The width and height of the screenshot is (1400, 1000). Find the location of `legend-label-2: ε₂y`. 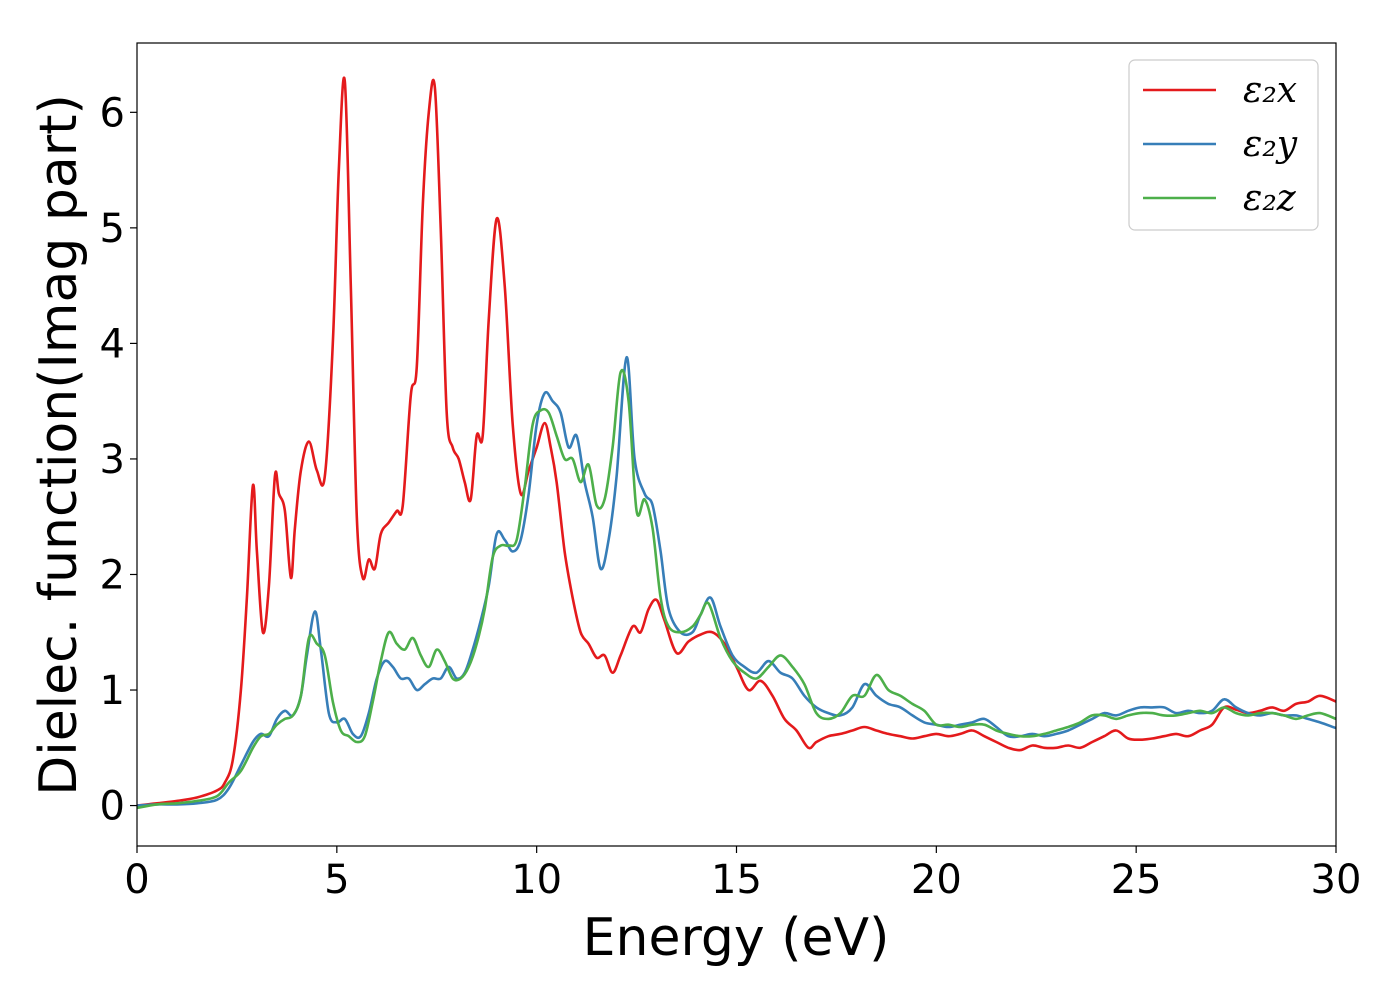

legend-label-2: ε₂y is located at coordinates (1270, 144).